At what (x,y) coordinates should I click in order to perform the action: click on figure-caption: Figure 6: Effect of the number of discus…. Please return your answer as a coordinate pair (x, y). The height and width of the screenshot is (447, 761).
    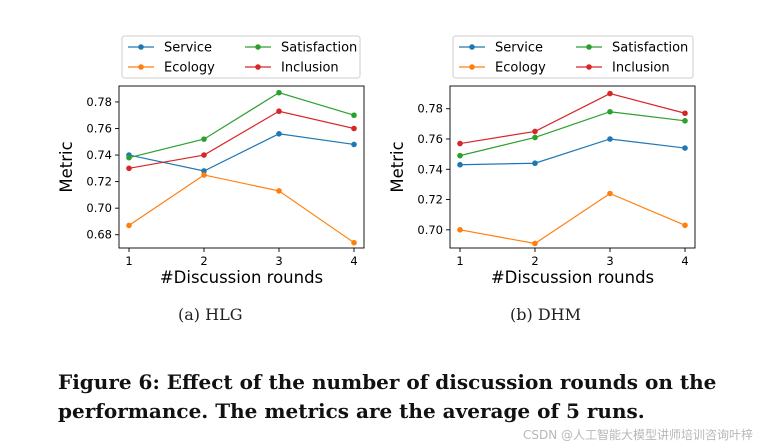
    Looking at the image, I should click on (387, 396).